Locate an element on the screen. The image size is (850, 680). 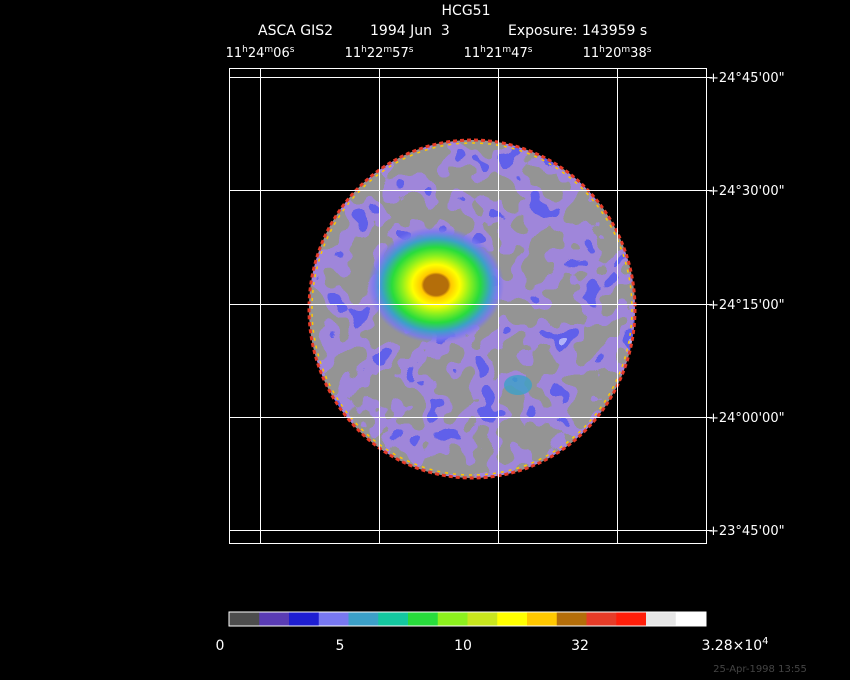
colorbar-label-exp: 4 is located at coordinates (765, 641).